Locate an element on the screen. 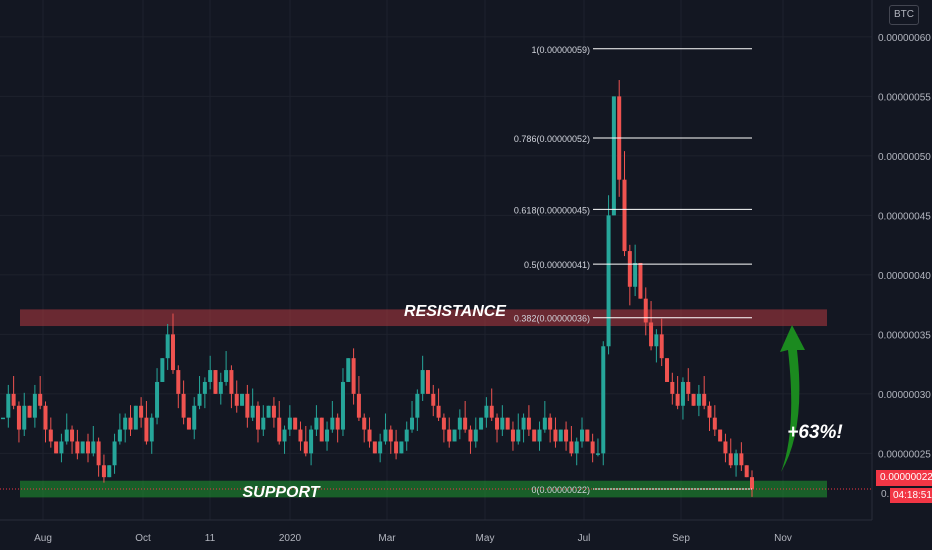  price-tick-label: 0.00000055 is located at coordinates (904, 97).